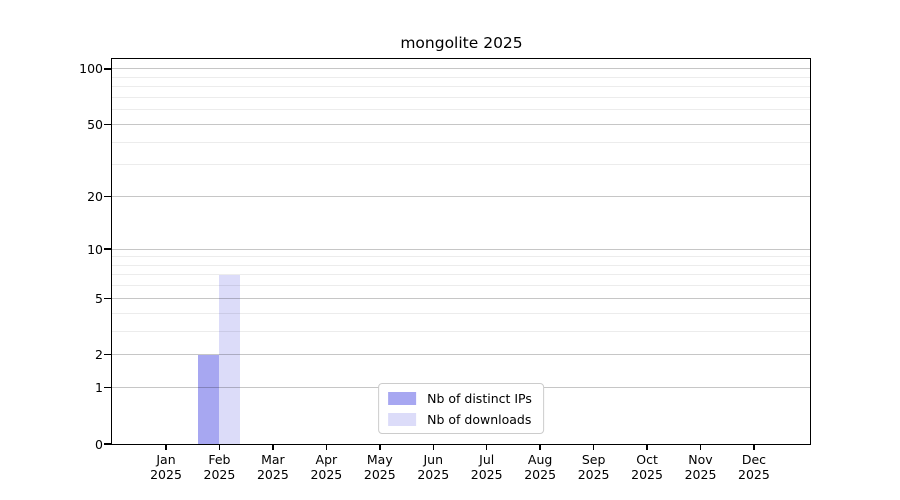 Image resolution: width=900 pixels, height=500 pixels. I want to click on x-tick-month: Aug, so click(540, 459).